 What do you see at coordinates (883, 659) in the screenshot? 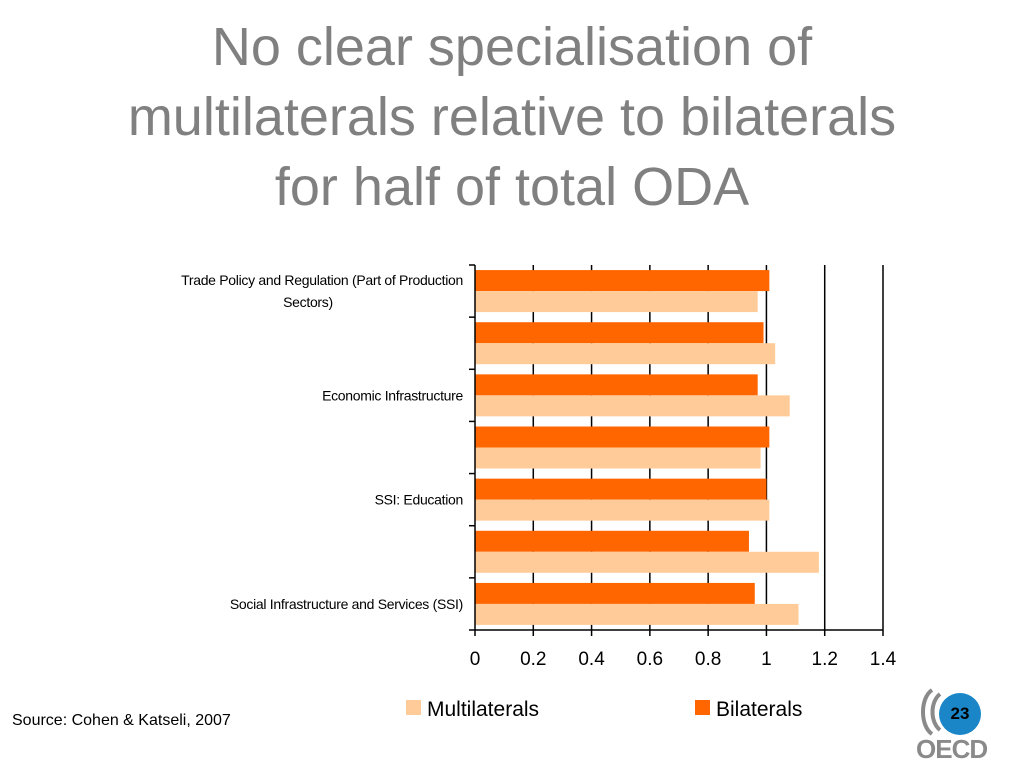
I see `x-tick-label: 1.4` at bounding box center [883, 659].